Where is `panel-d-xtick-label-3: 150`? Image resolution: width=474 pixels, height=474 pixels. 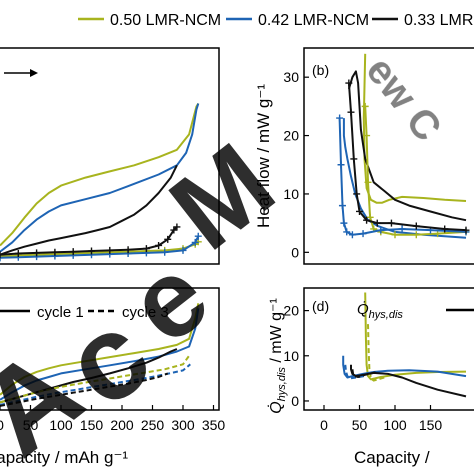 panel-d-xtick-label-3: 150 is located at coordinates (431, 425).